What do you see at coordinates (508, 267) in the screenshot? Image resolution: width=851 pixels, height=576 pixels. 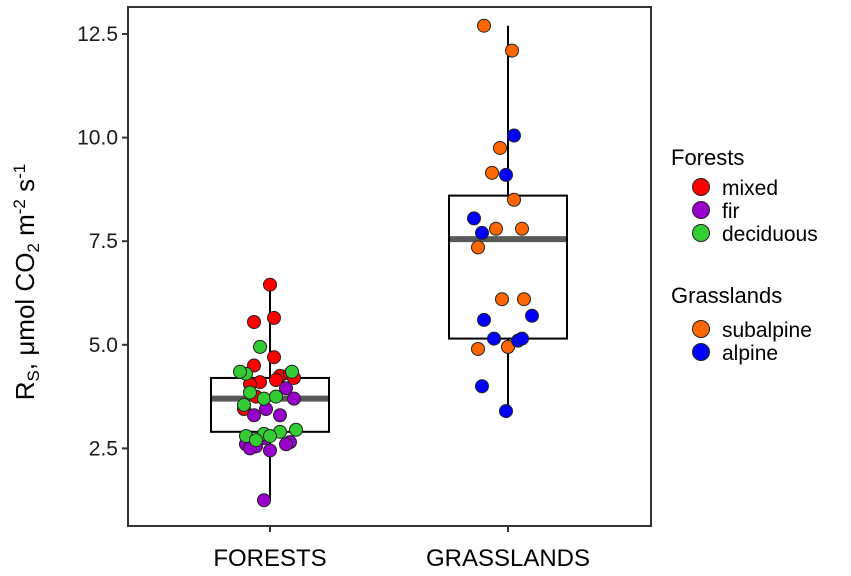 I see `box-grasslands` at bounding box center [508, 267].